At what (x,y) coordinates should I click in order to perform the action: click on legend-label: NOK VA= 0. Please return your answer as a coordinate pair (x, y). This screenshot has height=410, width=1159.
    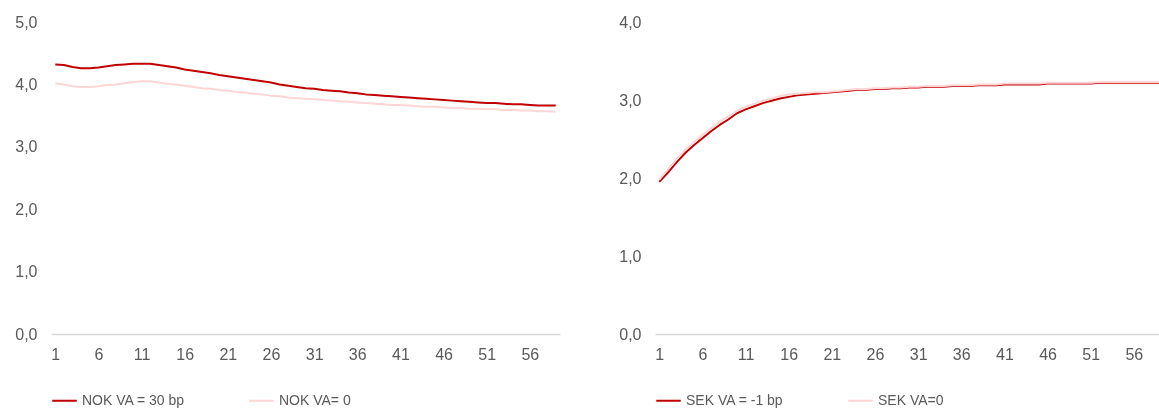
    Looking at the image, I should click on (315, 399).